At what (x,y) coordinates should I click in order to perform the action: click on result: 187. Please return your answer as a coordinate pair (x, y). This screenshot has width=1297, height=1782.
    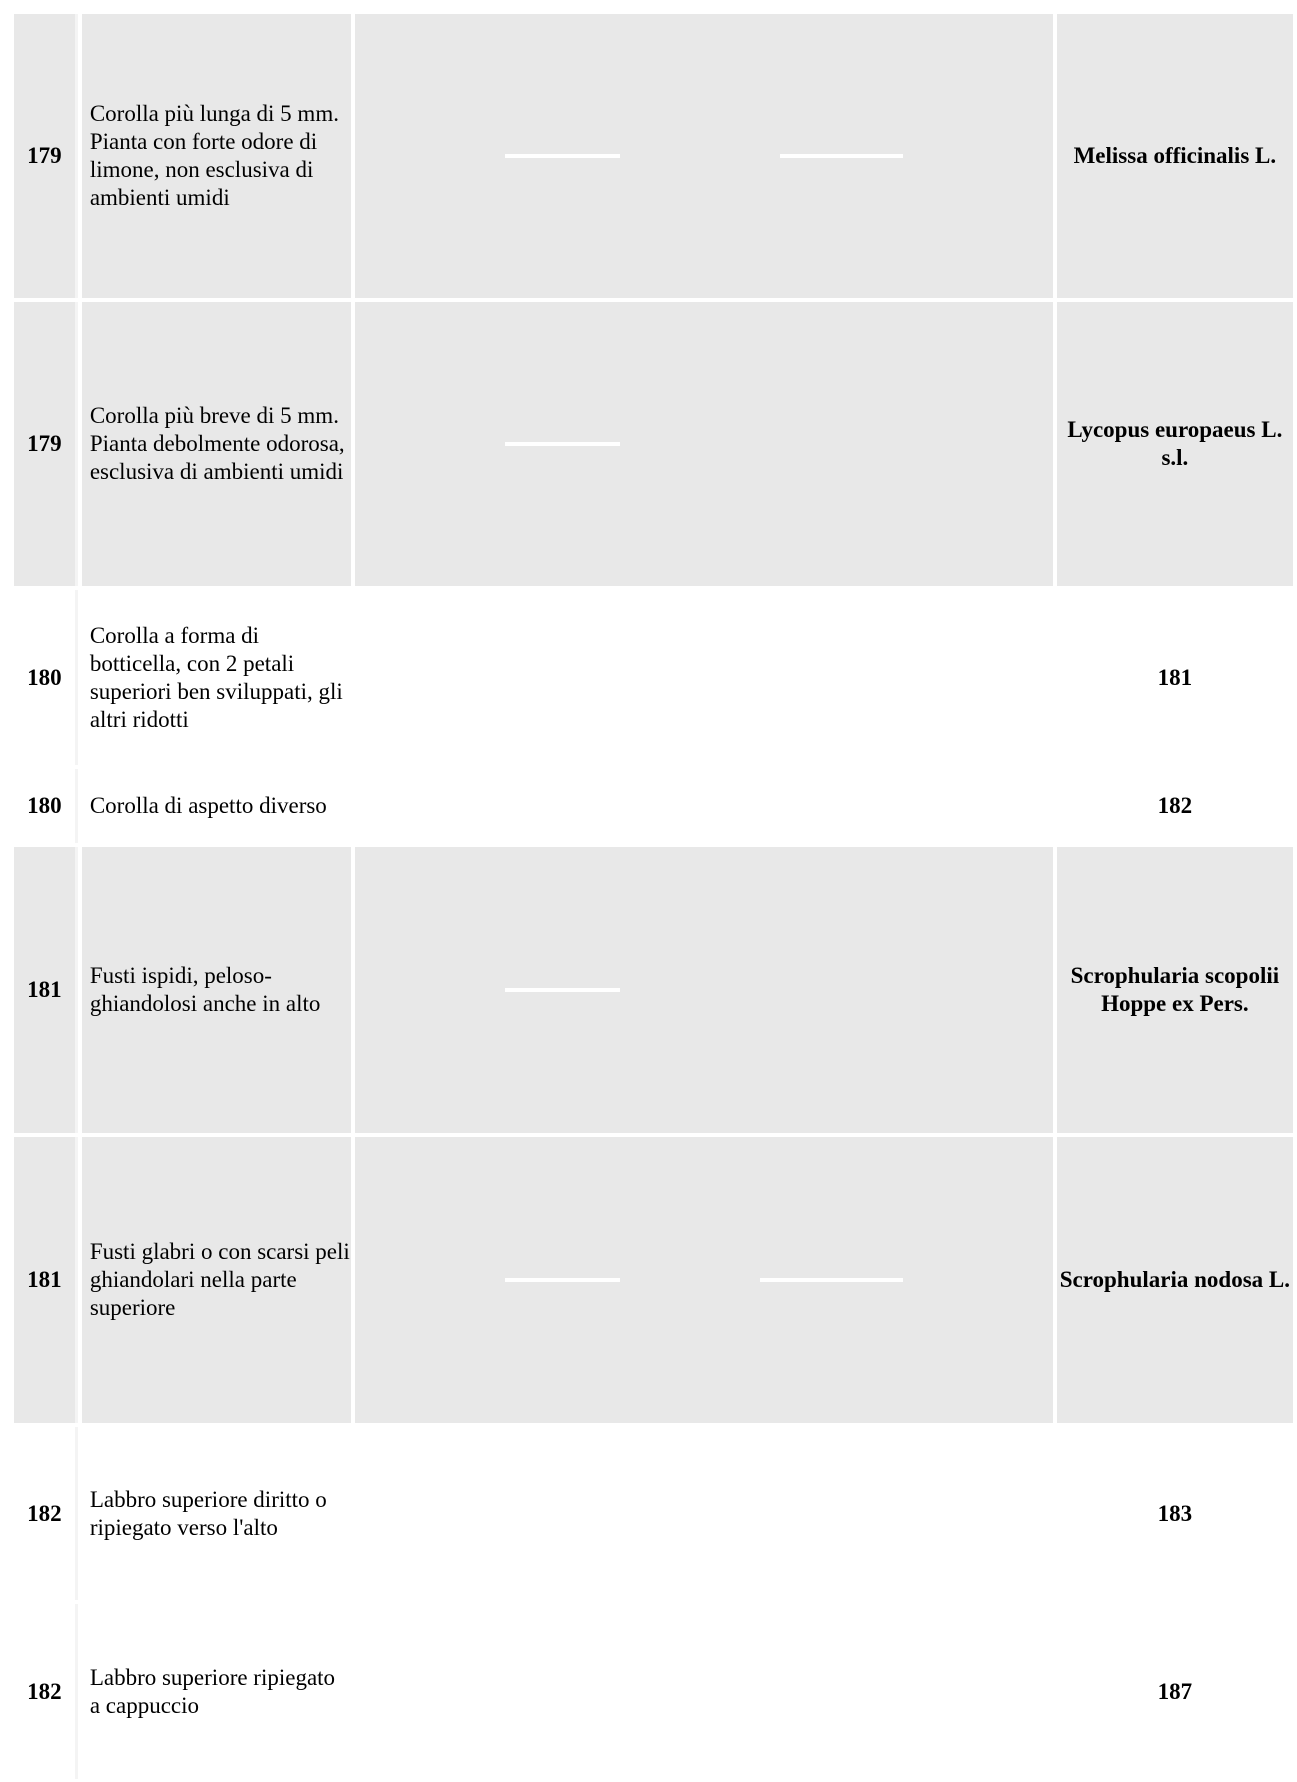
    Looking at the image, I should click on (1174, 1691).